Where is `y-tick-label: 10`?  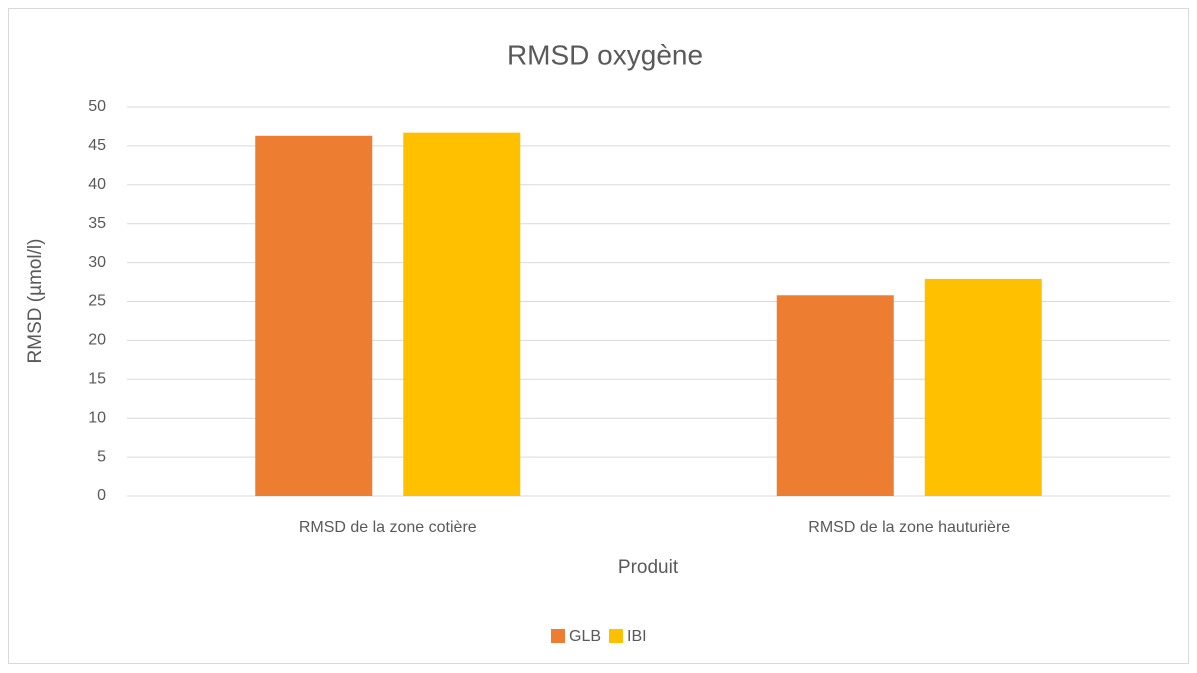
y-tick-label: 10 is located at coordinates (97, 417).